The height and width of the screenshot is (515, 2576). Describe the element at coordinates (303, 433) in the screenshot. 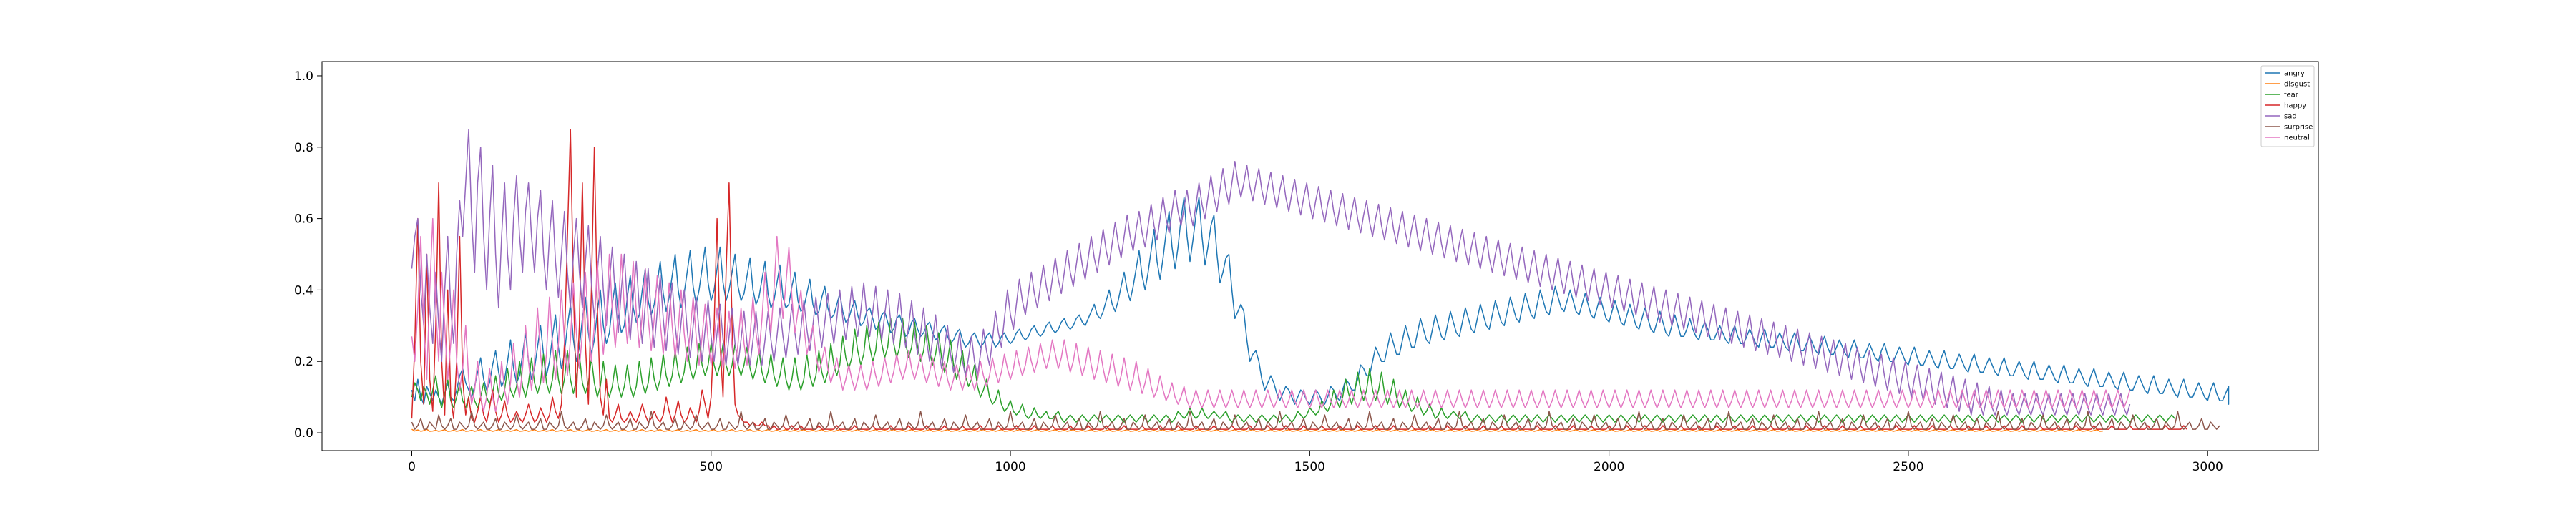

I see `y-tick-label: 0.0` at that location.